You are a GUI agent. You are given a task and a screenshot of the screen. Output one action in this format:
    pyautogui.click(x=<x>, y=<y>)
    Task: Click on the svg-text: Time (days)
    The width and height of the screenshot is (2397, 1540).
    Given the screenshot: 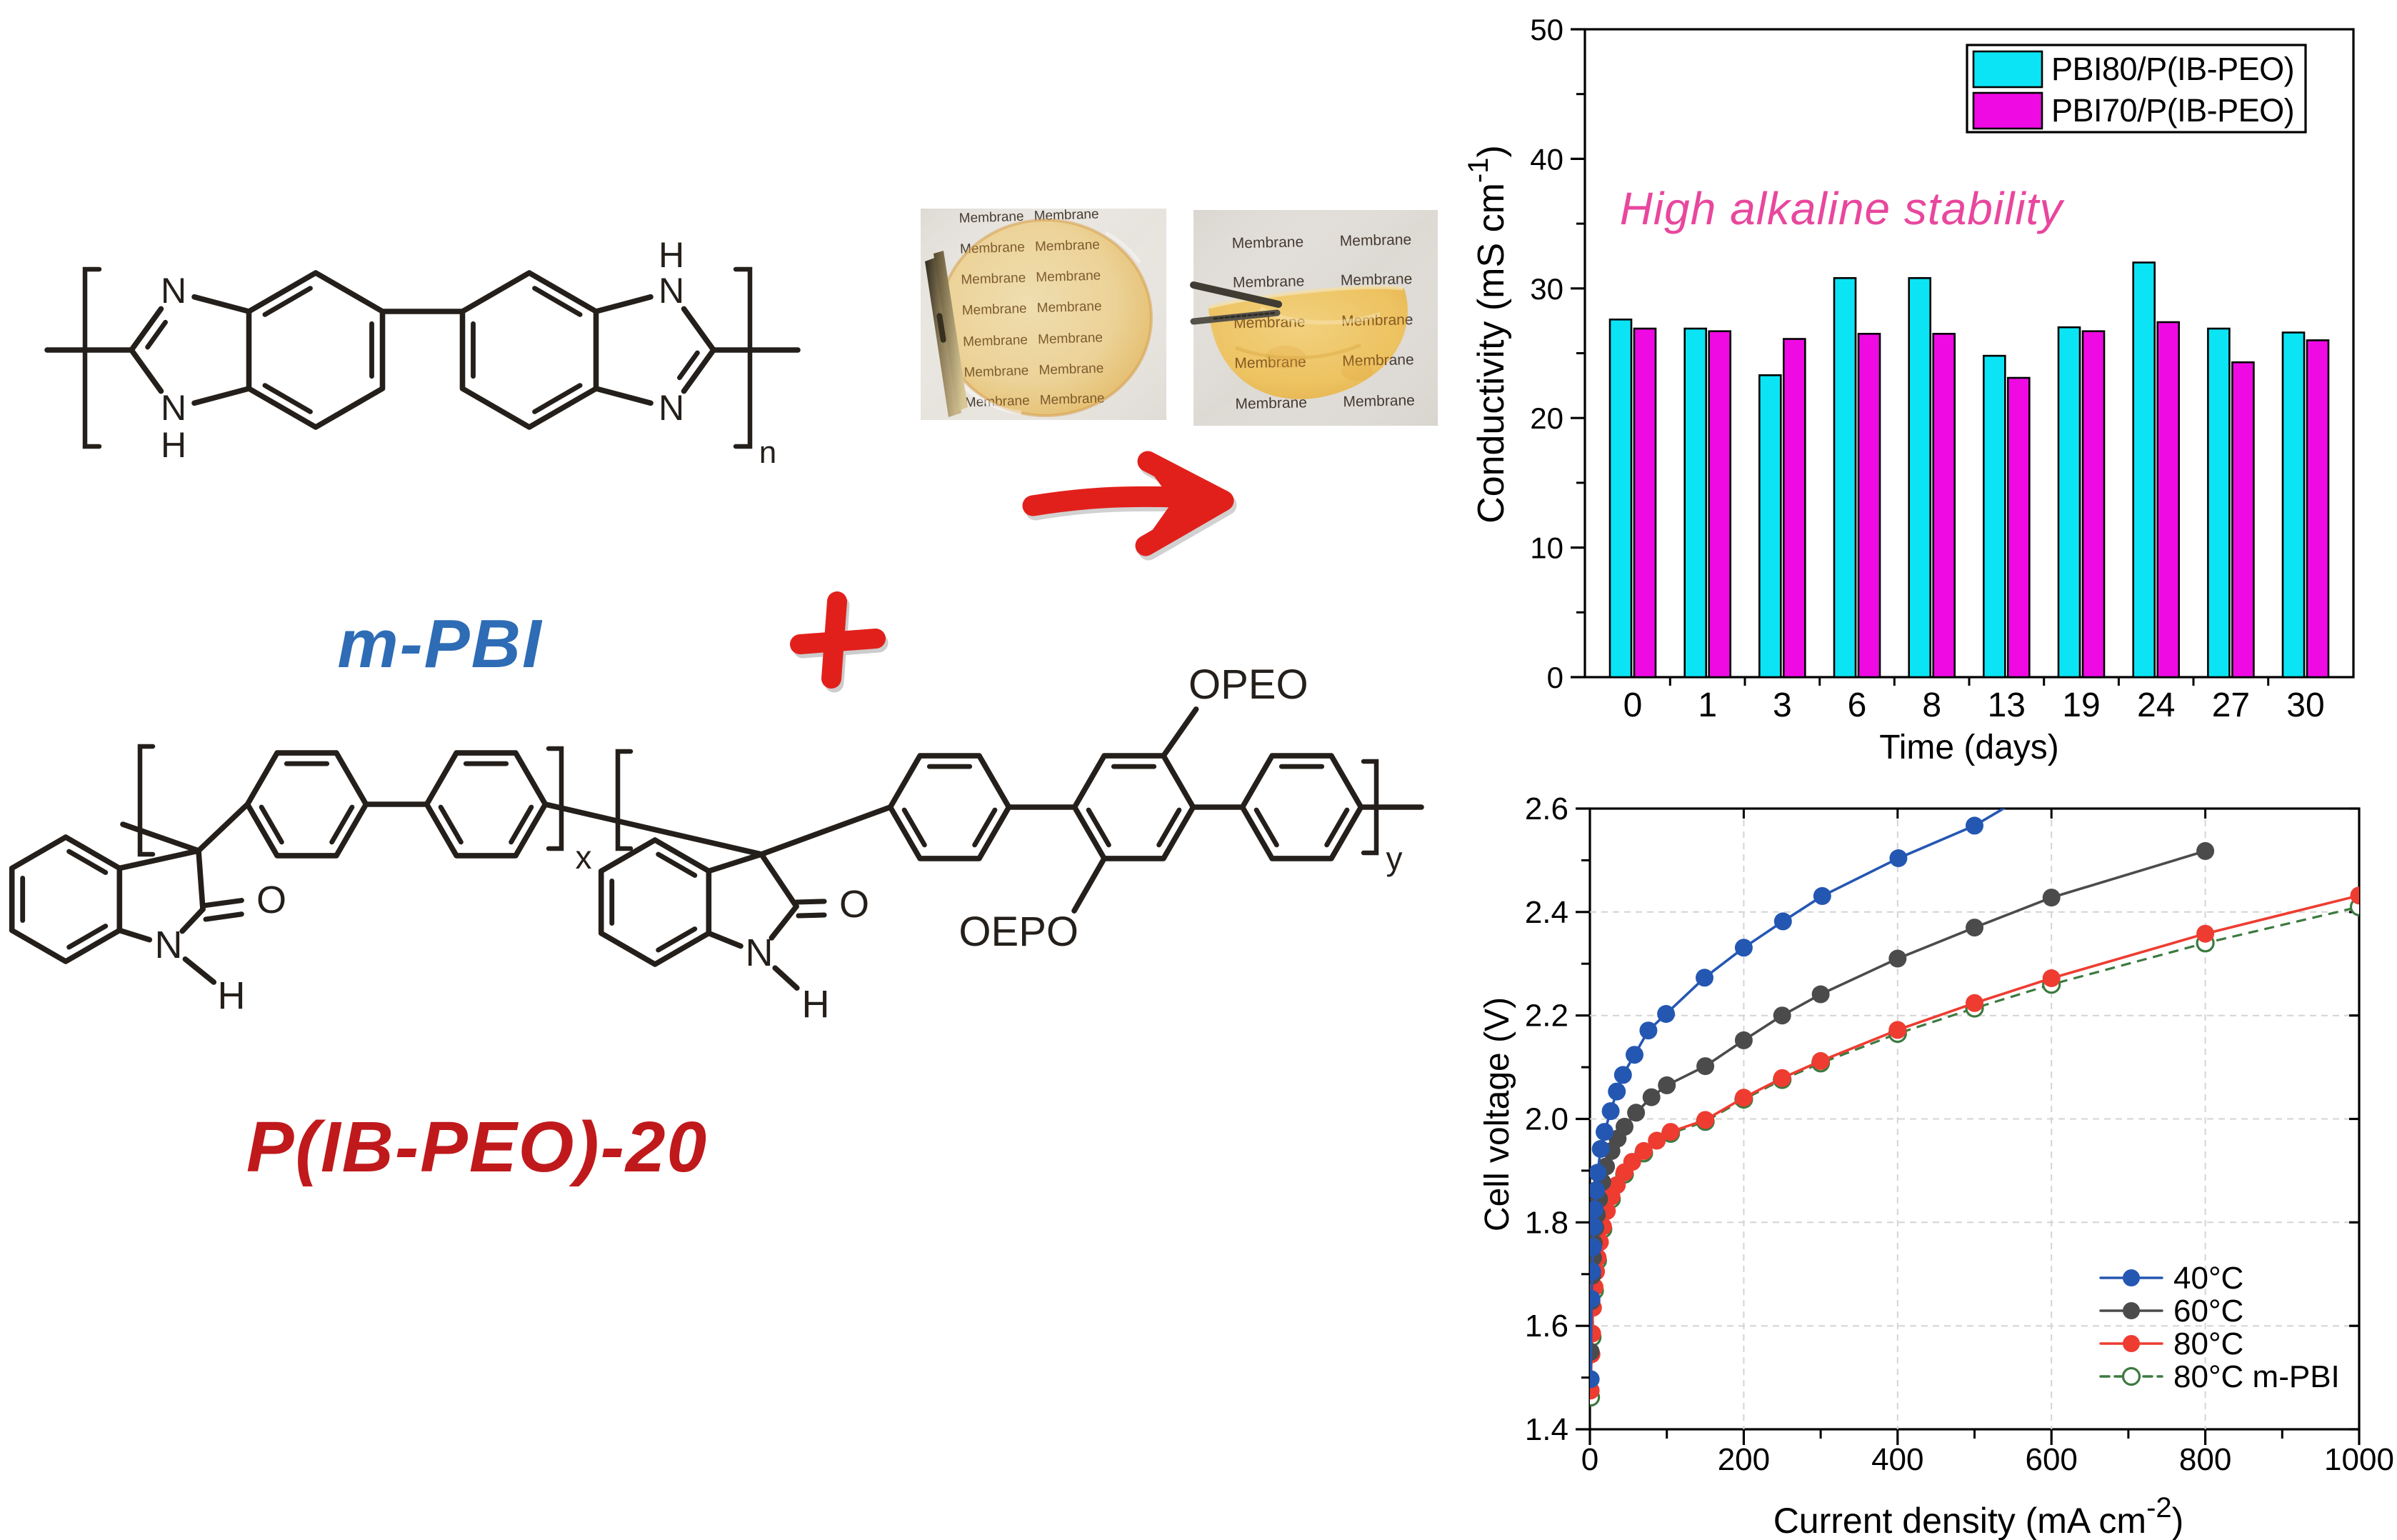 What is the action you would take?
    pyautogui.click(x=1969, y=747)
    